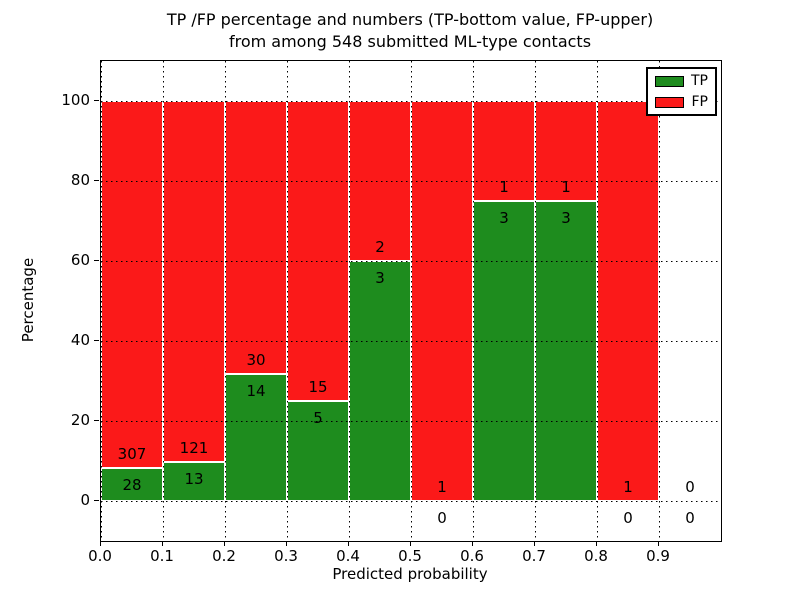 This screenshot has height=600, width=800. What do you see at coordinates (534, 556) in the screenshot?
I see `x-tick-label: 0.7` at bounding box center [534, 556].